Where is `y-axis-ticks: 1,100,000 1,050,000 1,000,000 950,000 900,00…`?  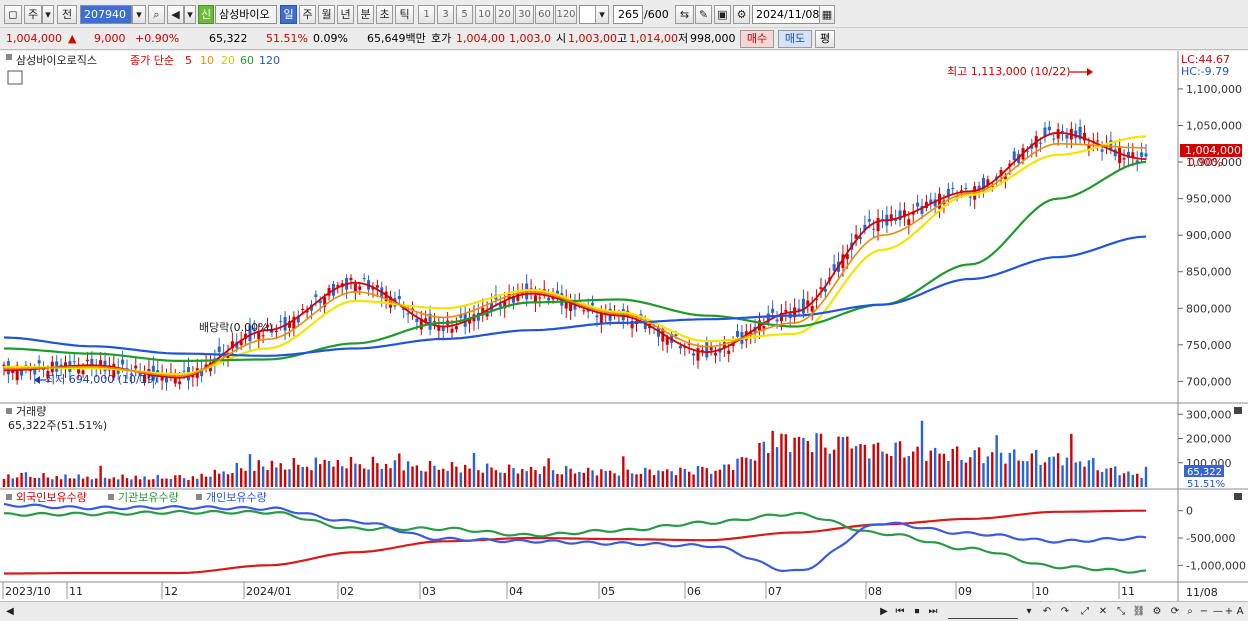
y-axis-ticks: 1,100,000 1,050,000 1,000,000 950,000 900,00… is located at coordinates (1212, 327).